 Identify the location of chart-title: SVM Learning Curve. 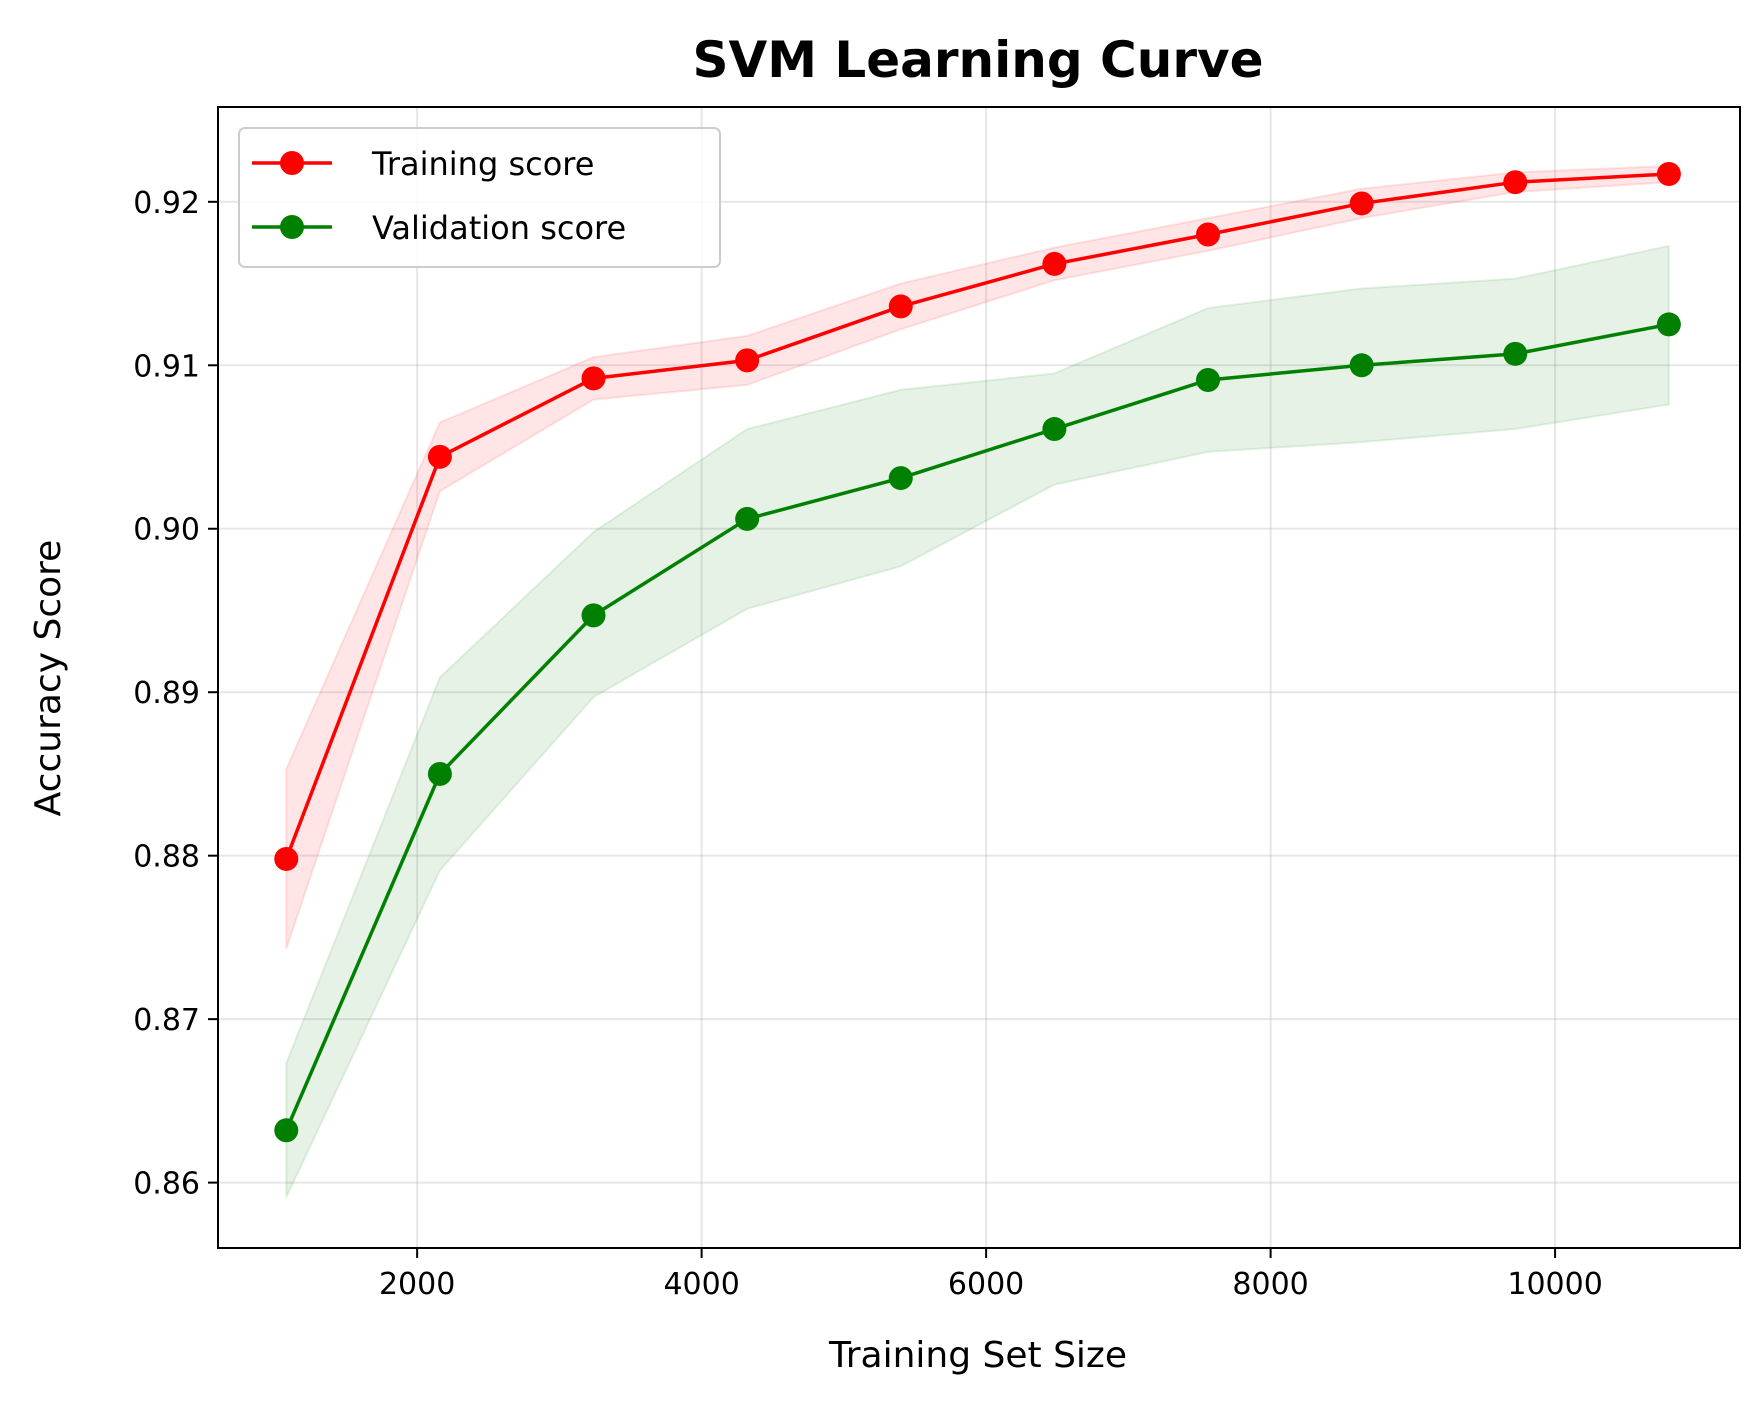
(977, 60).